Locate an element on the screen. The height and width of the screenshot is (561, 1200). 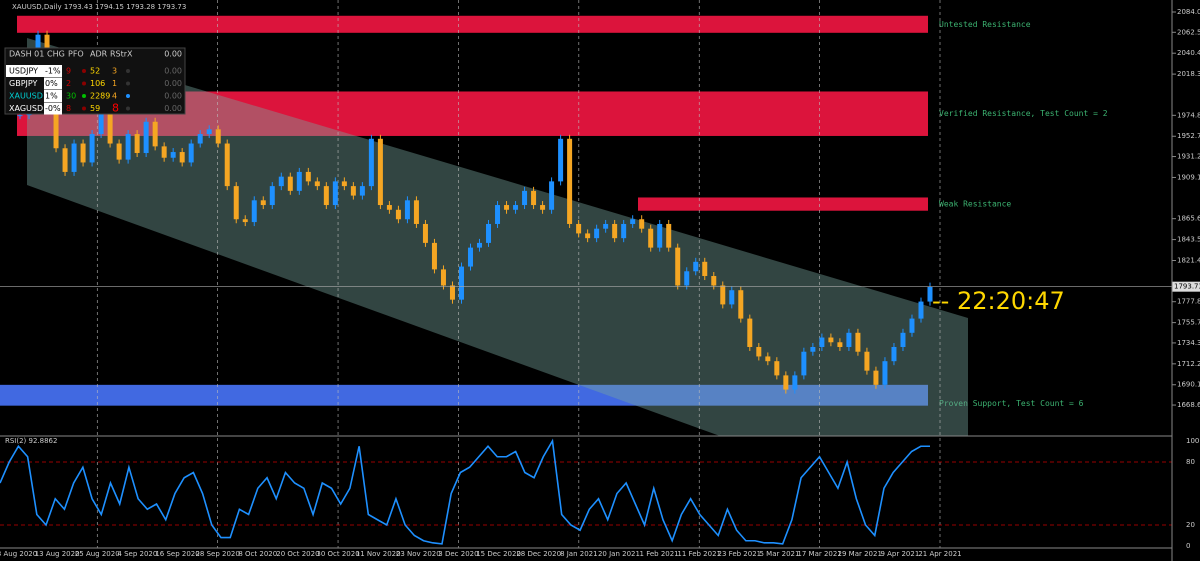
y-tick-label: 1777.85 is located at coordinates (1188, 302).